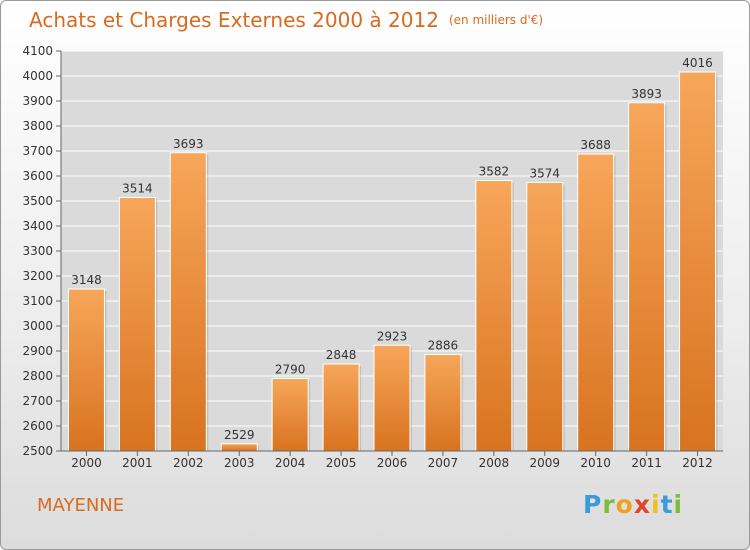  I want to click on value-label: 3582, so click(494, 172).